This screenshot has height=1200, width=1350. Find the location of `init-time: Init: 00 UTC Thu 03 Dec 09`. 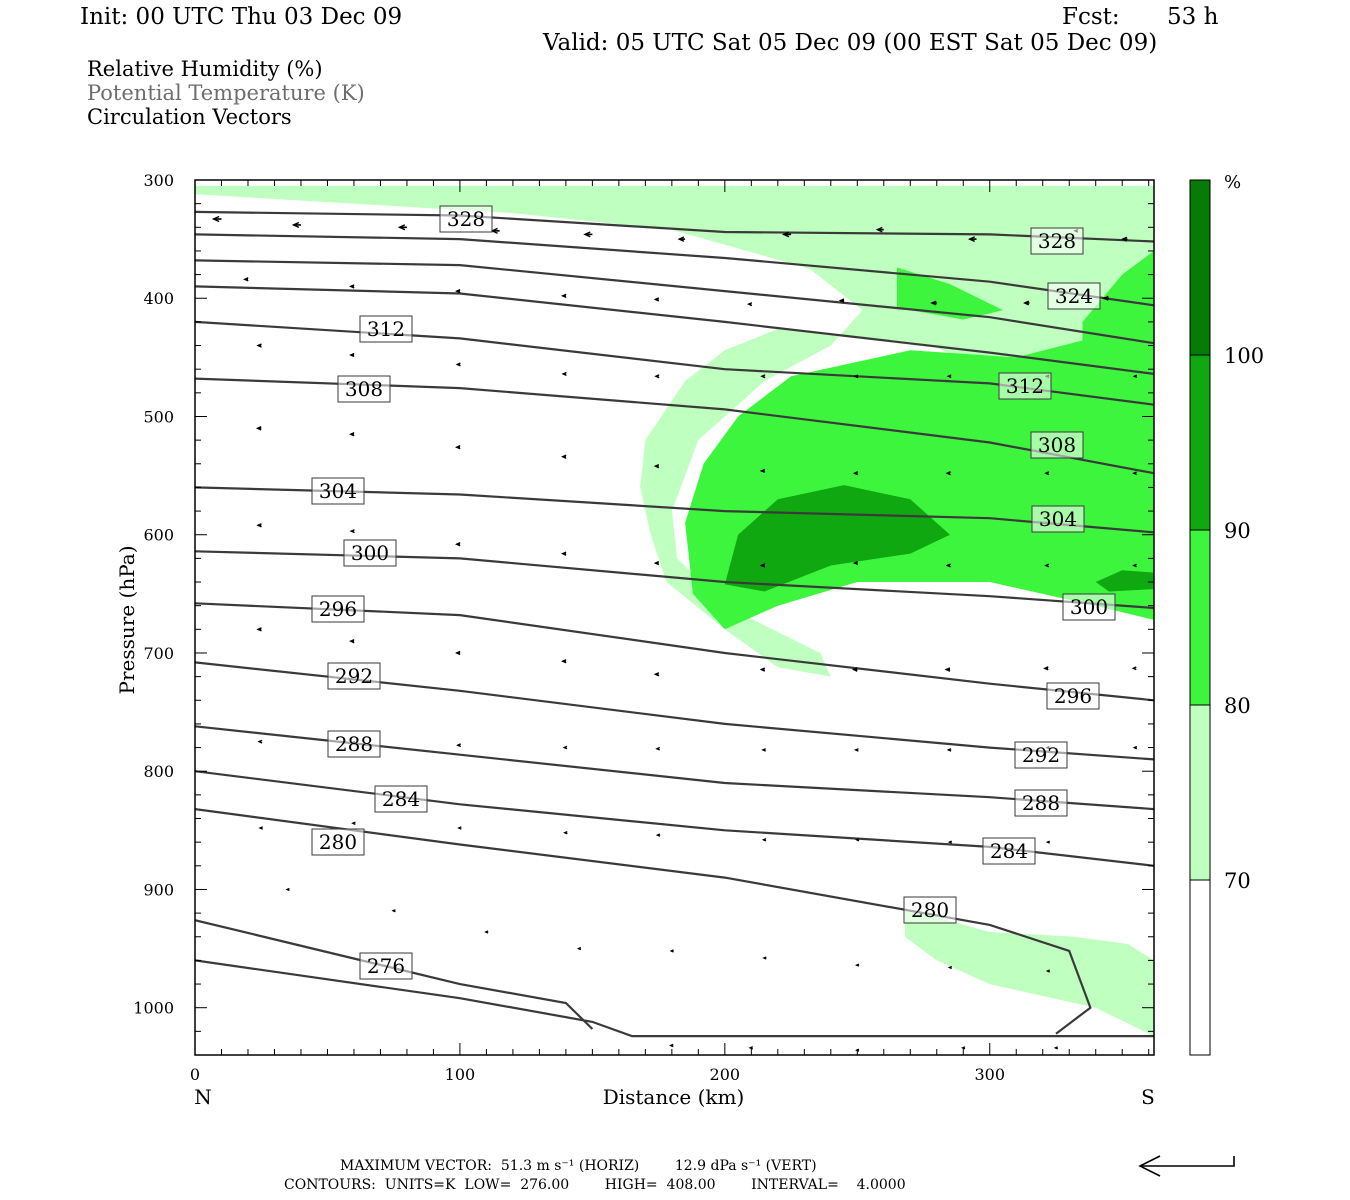

init-time: Init: 00 UTC Thu 03 Dec 09 is located at coordinates (241, 17).